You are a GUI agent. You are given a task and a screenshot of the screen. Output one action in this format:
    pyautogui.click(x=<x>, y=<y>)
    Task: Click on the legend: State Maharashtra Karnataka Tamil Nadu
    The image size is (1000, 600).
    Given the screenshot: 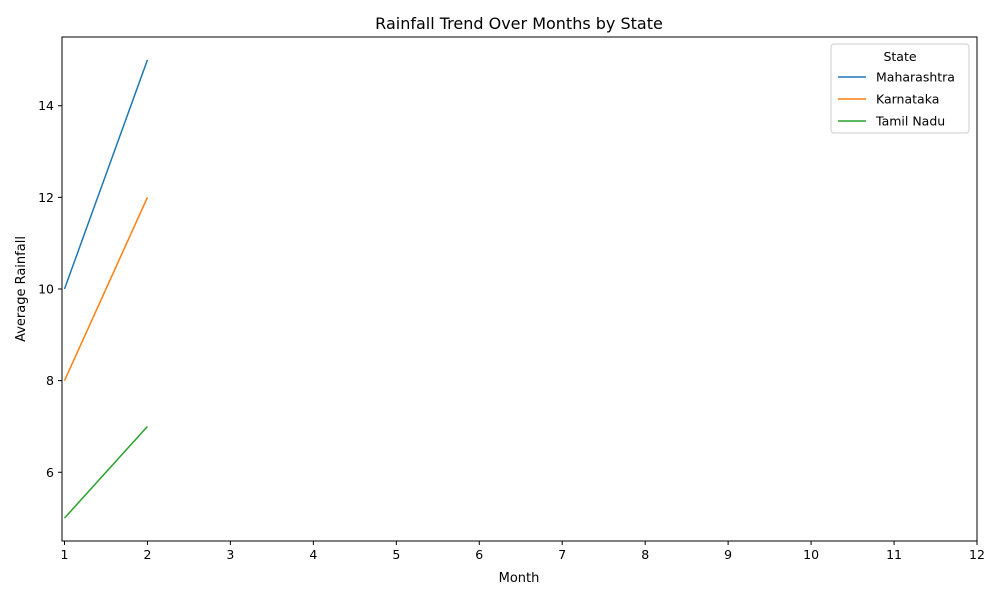 What is the action you would take?
    pyautogui.click(x=900, y=88)
    